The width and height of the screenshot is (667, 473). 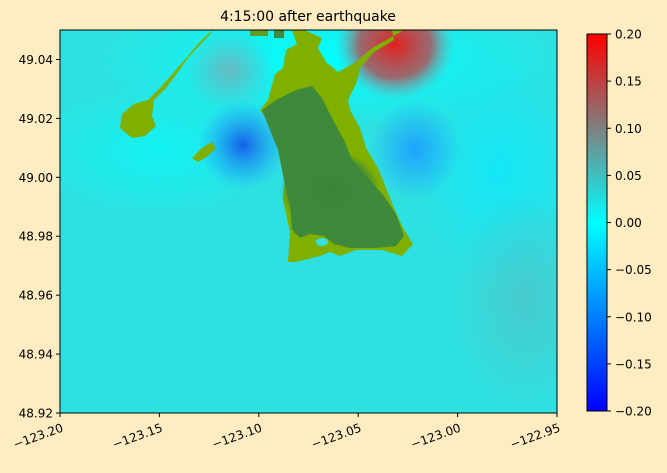 I want to click on grey-patch-northwest, so click(x=230, y=70).